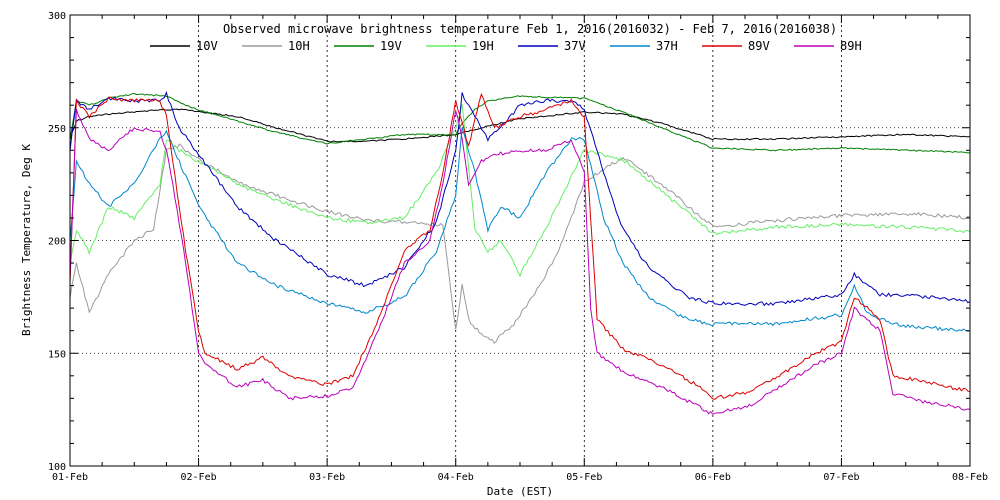 The width and height of the screenshot is (1000, 500). Describe the element at coordinates (57, 354) in the screenshot. I see `y-tick-label: 150` at that location.